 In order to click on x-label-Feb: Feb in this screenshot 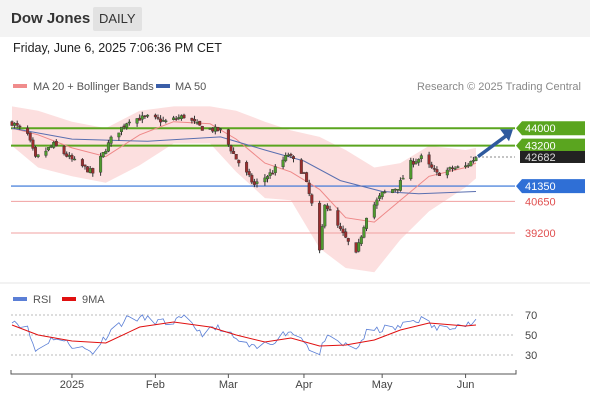, I will do `click(155, 385)`.